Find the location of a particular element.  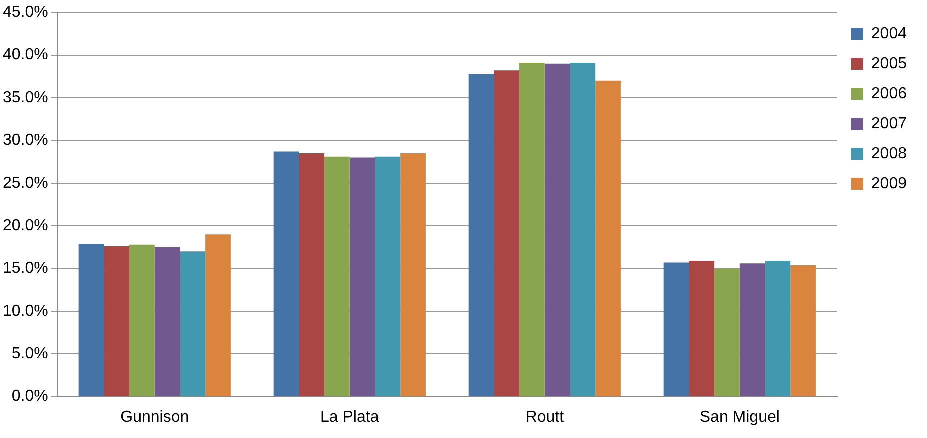

y-tick-label: 5.0% is located at coordinates (30, 354).